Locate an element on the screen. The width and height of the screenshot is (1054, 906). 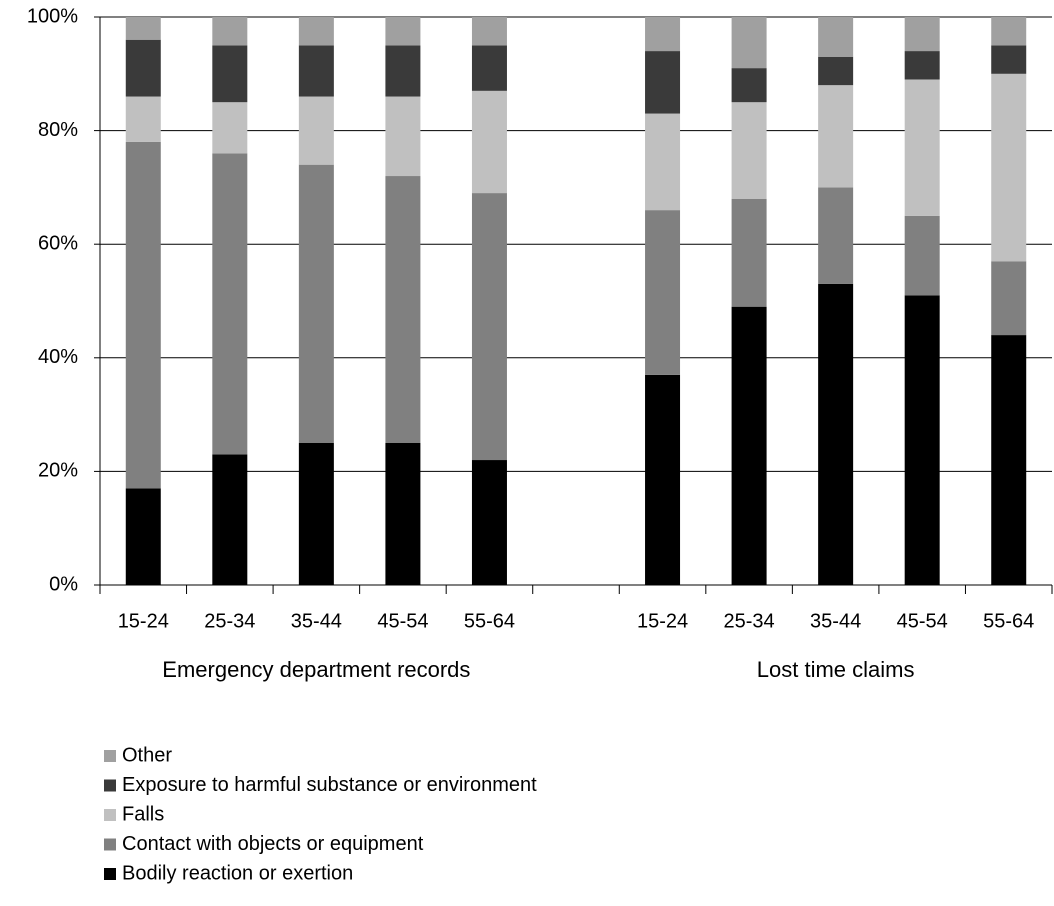
legend-label: Other is located at coordinates (147, 755).